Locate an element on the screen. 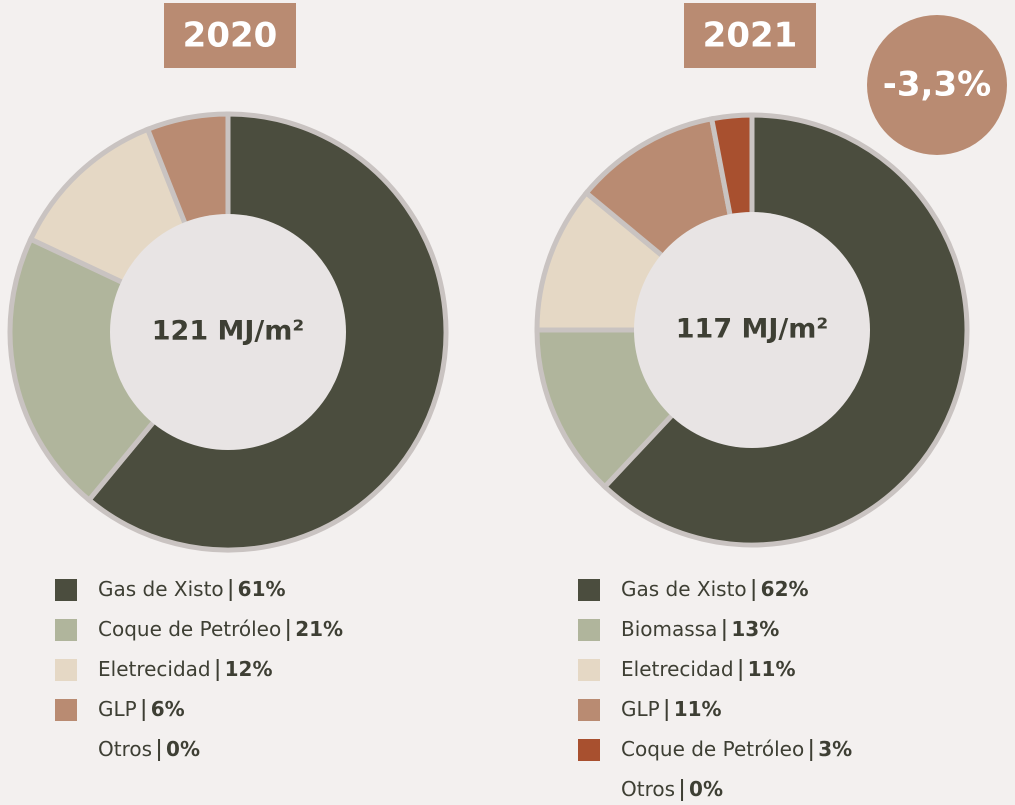 The height and width of the screenshot is (805, 1015). legend-label: GLP 6% is located at coordinates (141, 709).